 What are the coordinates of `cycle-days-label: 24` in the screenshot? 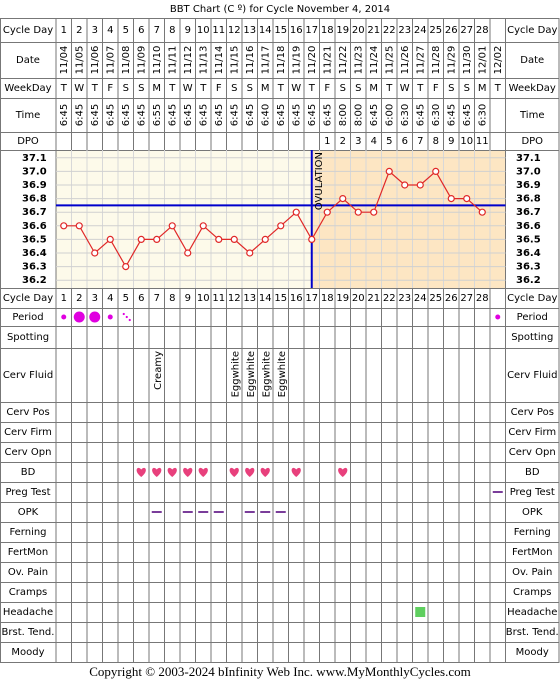 It's located at (420, 298).